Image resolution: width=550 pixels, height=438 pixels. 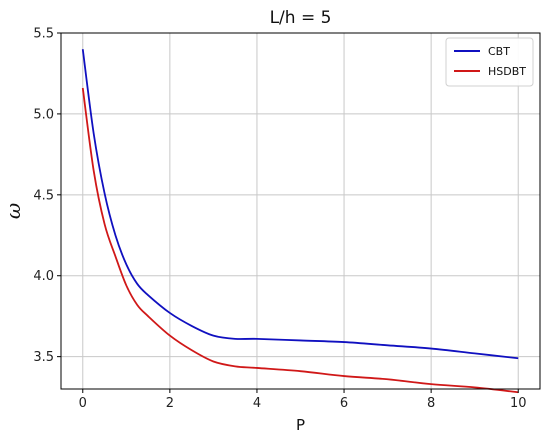 What do you see at coordinates (13, 211) in the screenshot?
I see `y-axis-label: ω` at bounding box center [13, 211].